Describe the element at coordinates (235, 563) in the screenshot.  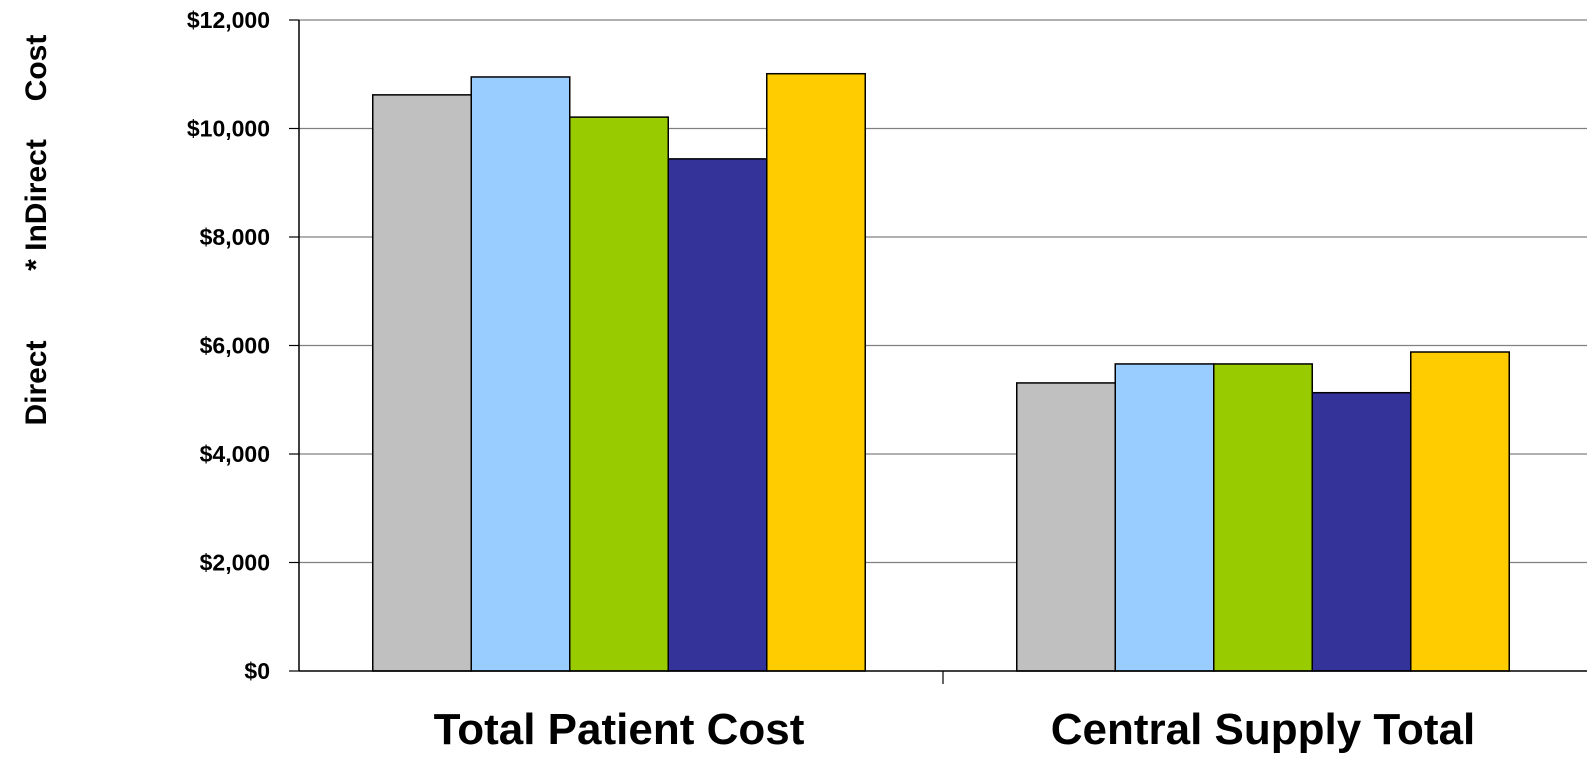
I see `y-tick-label: $2,000` at that location.